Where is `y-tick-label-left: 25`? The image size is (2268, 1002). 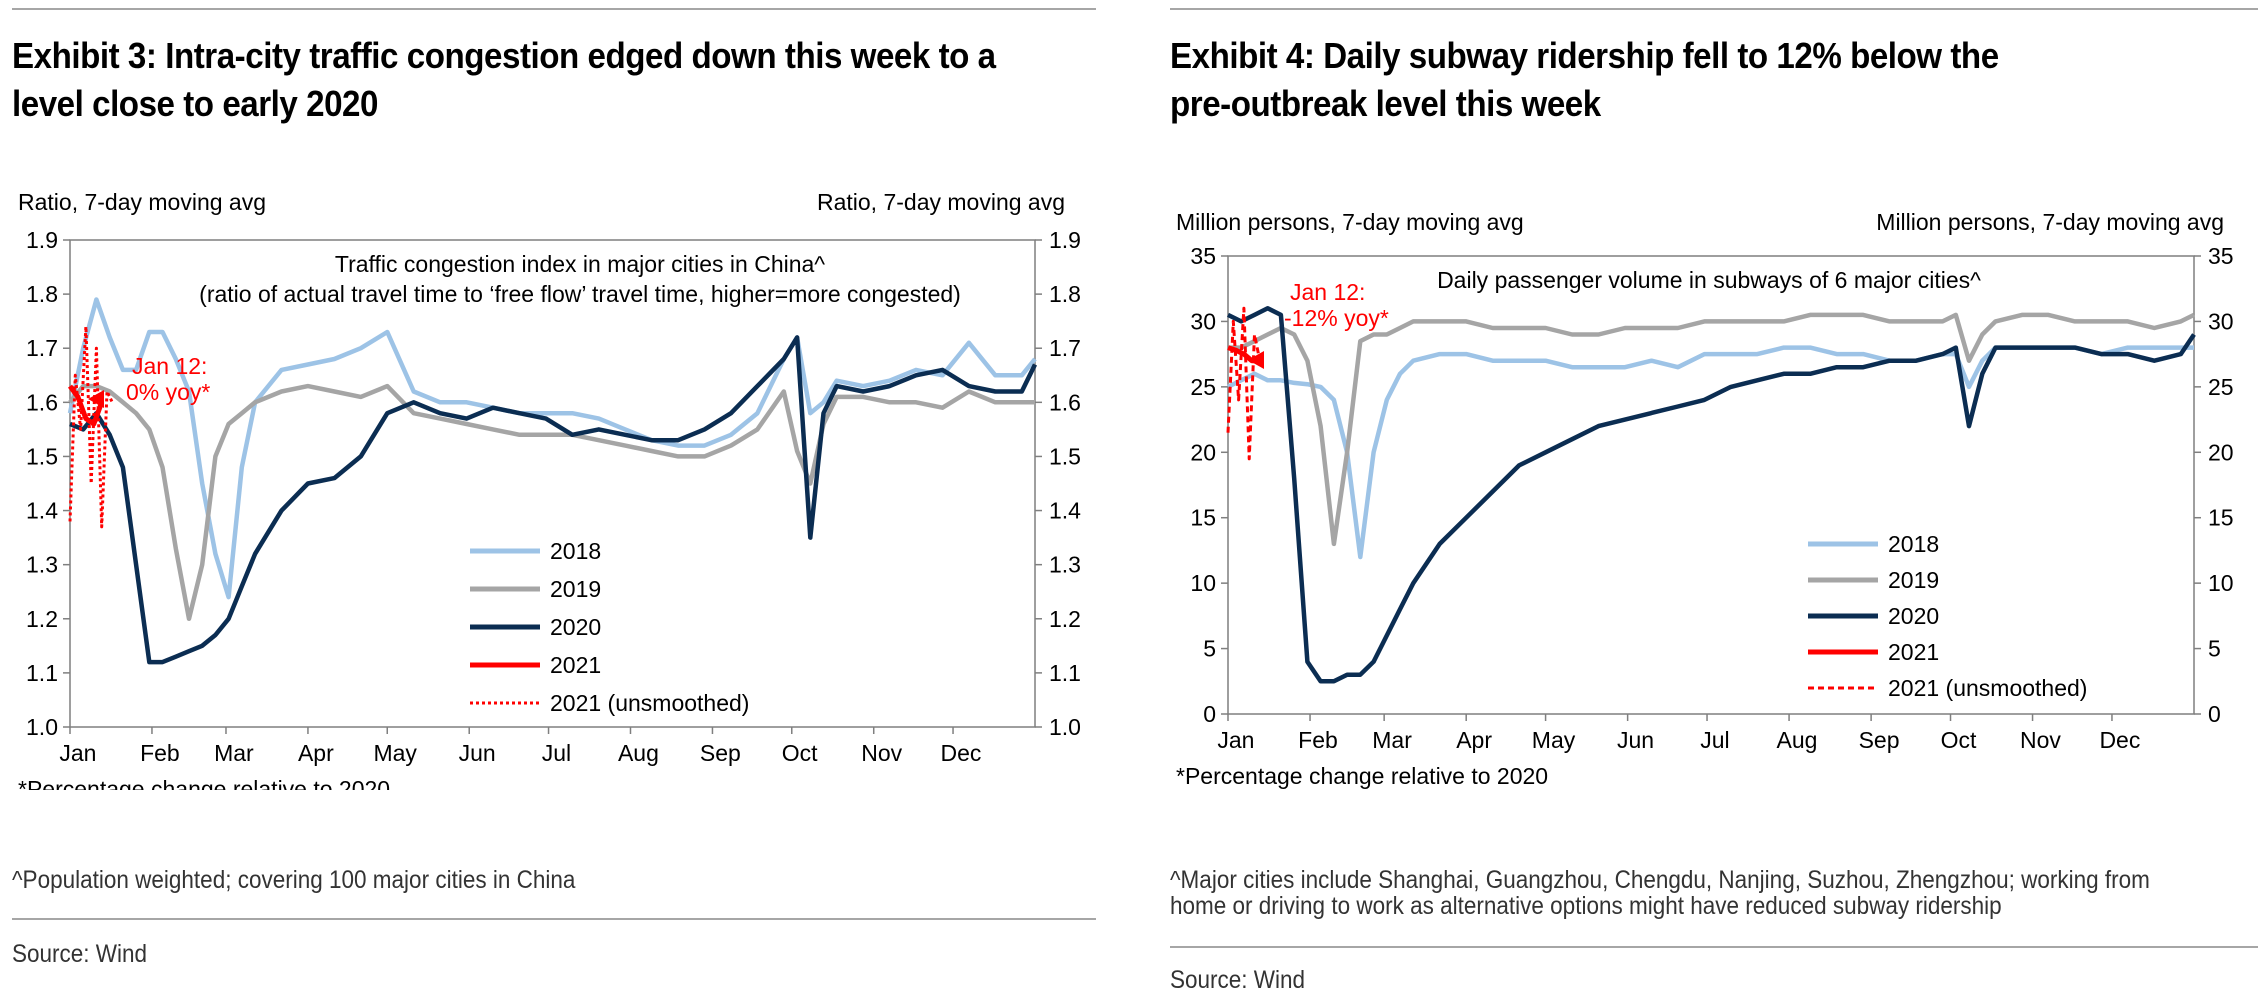
y-tick-label-left: 25 is located at coordinates (1203, 387).